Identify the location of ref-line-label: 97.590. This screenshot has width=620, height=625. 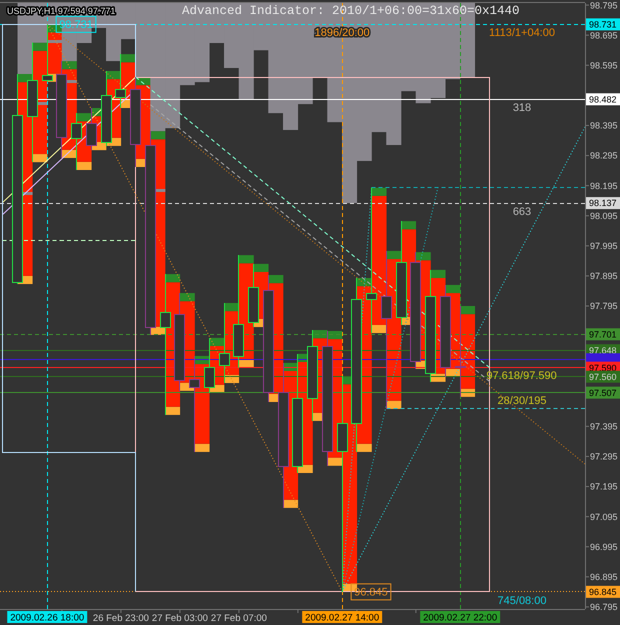
(603, 367).